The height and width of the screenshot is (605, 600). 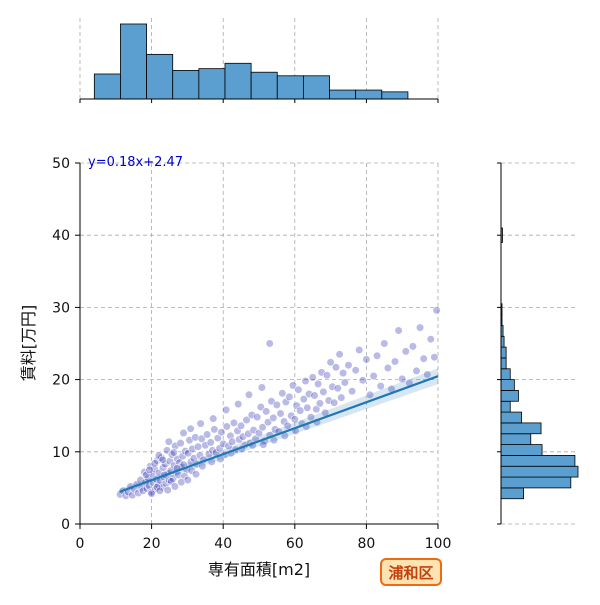 What do you see at coordinates (61, 453) in the screenshot?
I see `y-tick-label: 10` at bounding box center [61, 453].